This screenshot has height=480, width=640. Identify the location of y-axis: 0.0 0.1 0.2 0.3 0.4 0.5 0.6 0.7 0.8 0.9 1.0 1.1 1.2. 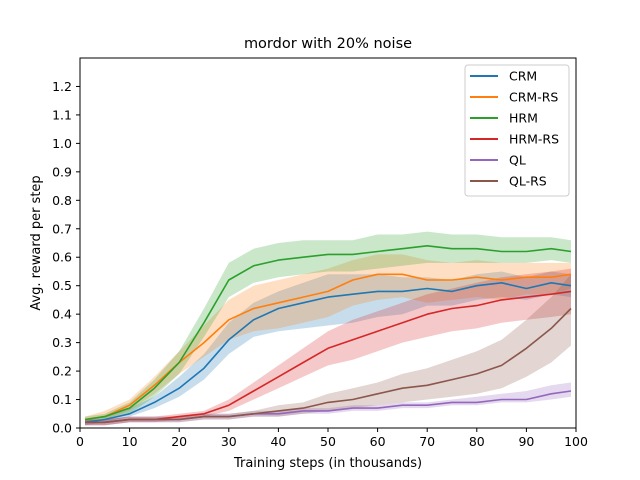
(66, 257).